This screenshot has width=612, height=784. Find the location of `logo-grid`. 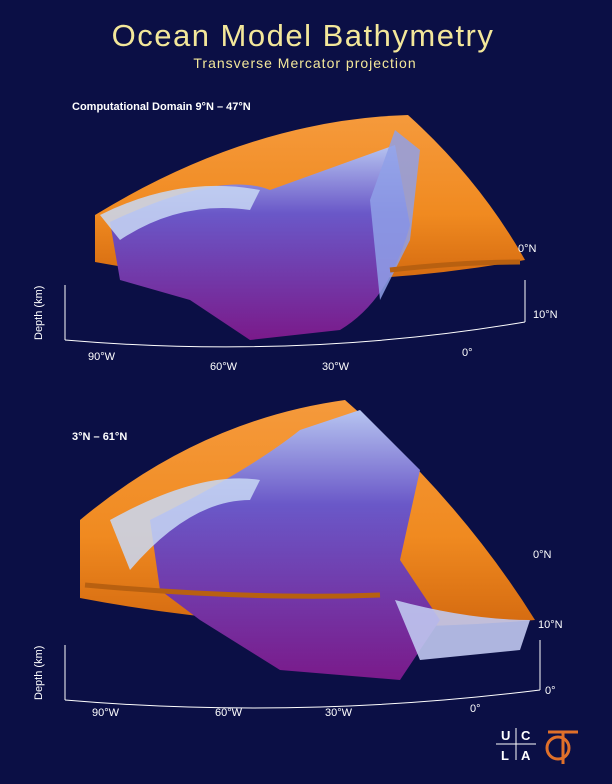

logo-grid is located at coordinates (516, 744).